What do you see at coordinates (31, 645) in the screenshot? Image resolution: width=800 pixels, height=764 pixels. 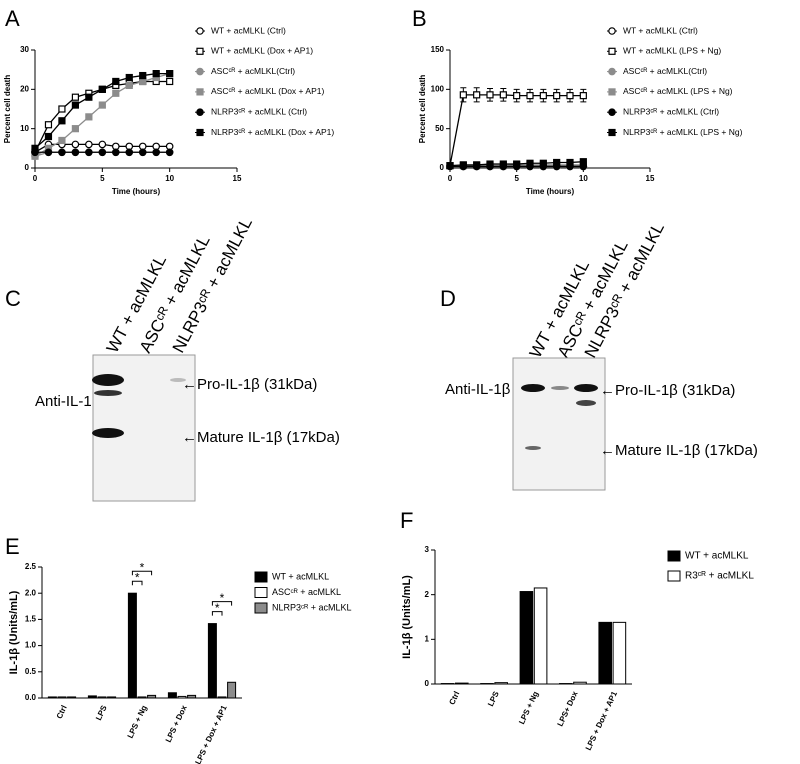 I see `y-tick-label: 1.0` at bounding box center [31, 645].